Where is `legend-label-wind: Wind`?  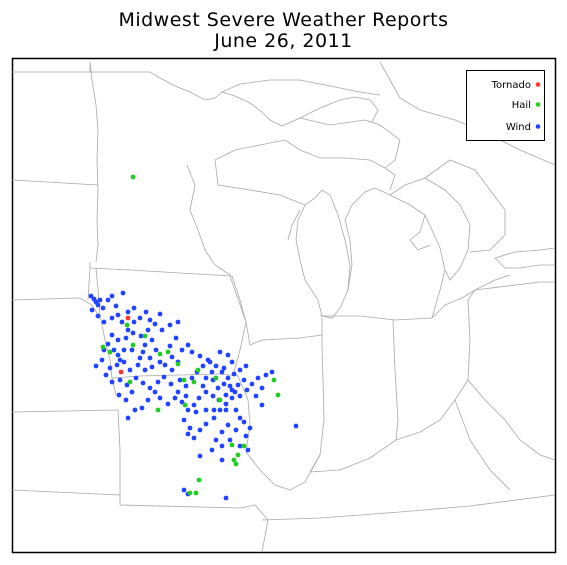 legend-label-wind: Wind is located at coordinates (518, 127).